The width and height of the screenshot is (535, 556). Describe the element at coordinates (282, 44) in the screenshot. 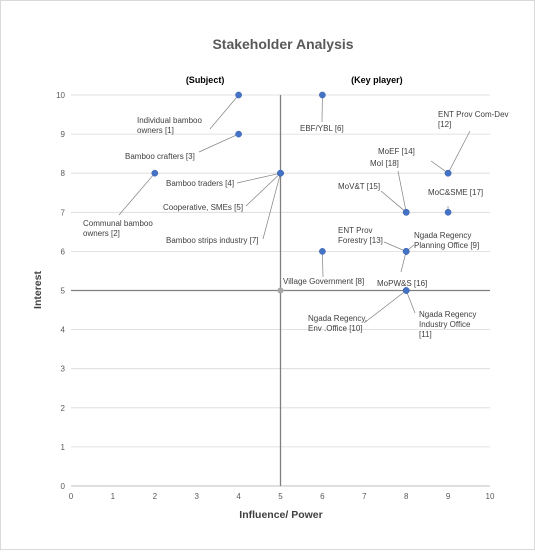

I see `chart-title: Stakeholder Analysis` at that location.